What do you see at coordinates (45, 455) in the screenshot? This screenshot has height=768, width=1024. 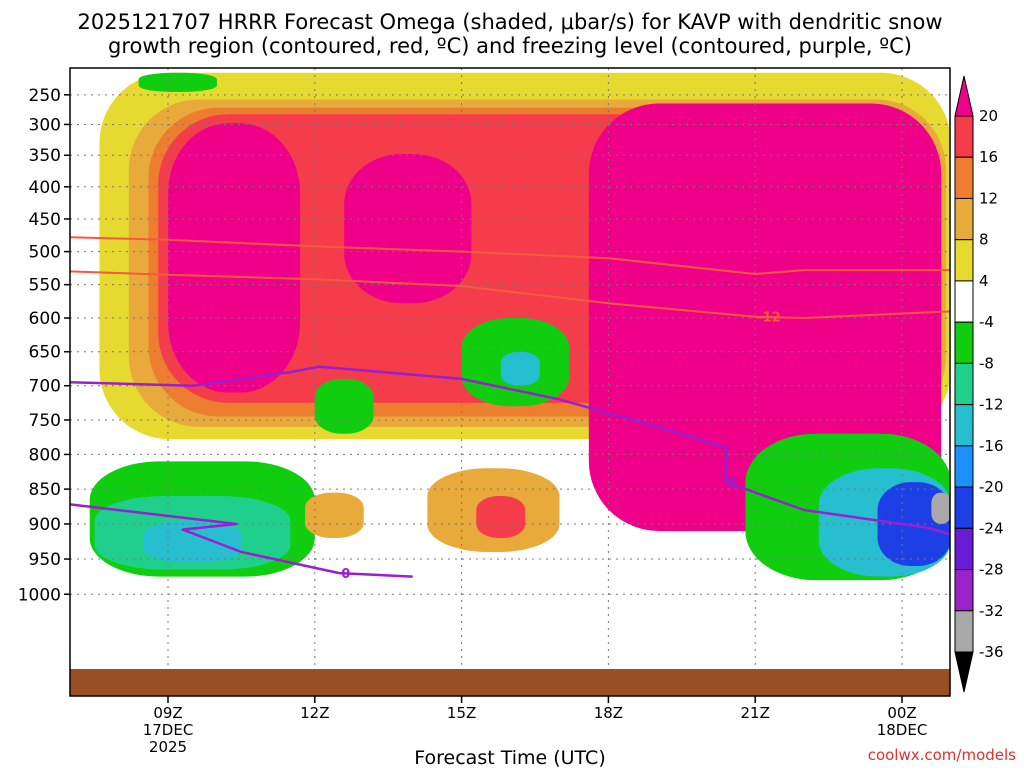 I see `y-tick-label-800: 800` at bounding box center [45, 455].